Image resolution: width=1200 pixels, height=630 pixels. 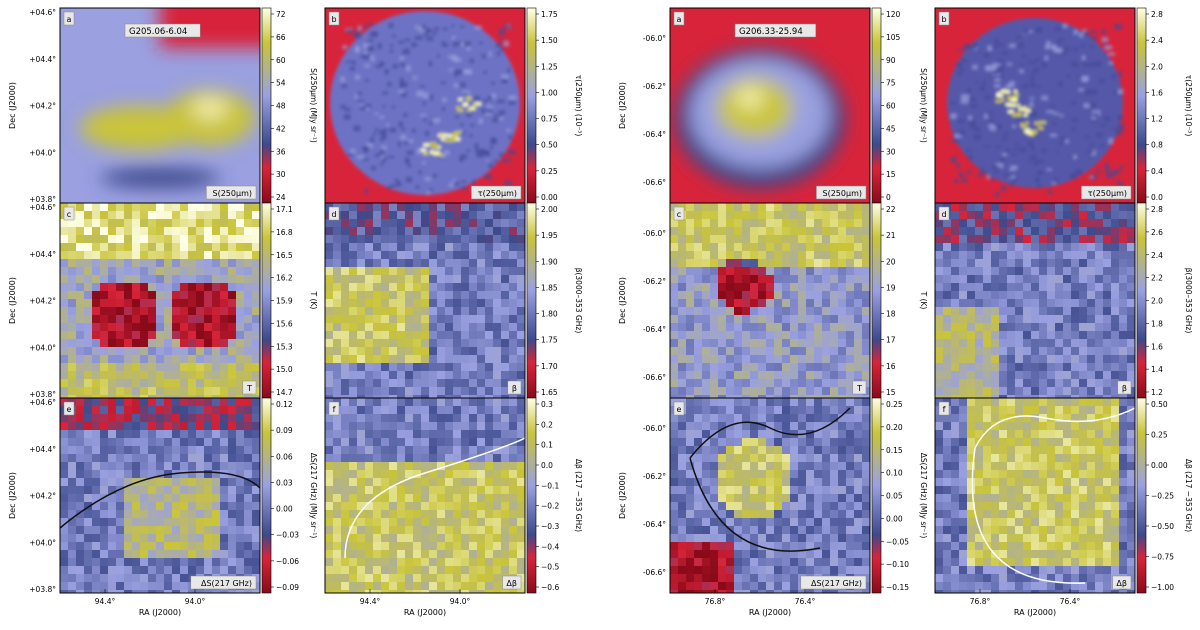 What do you see at coordinates (333, 214) in the screenshot?
I see `panel-letter: d` at bounding box center [333, 214].